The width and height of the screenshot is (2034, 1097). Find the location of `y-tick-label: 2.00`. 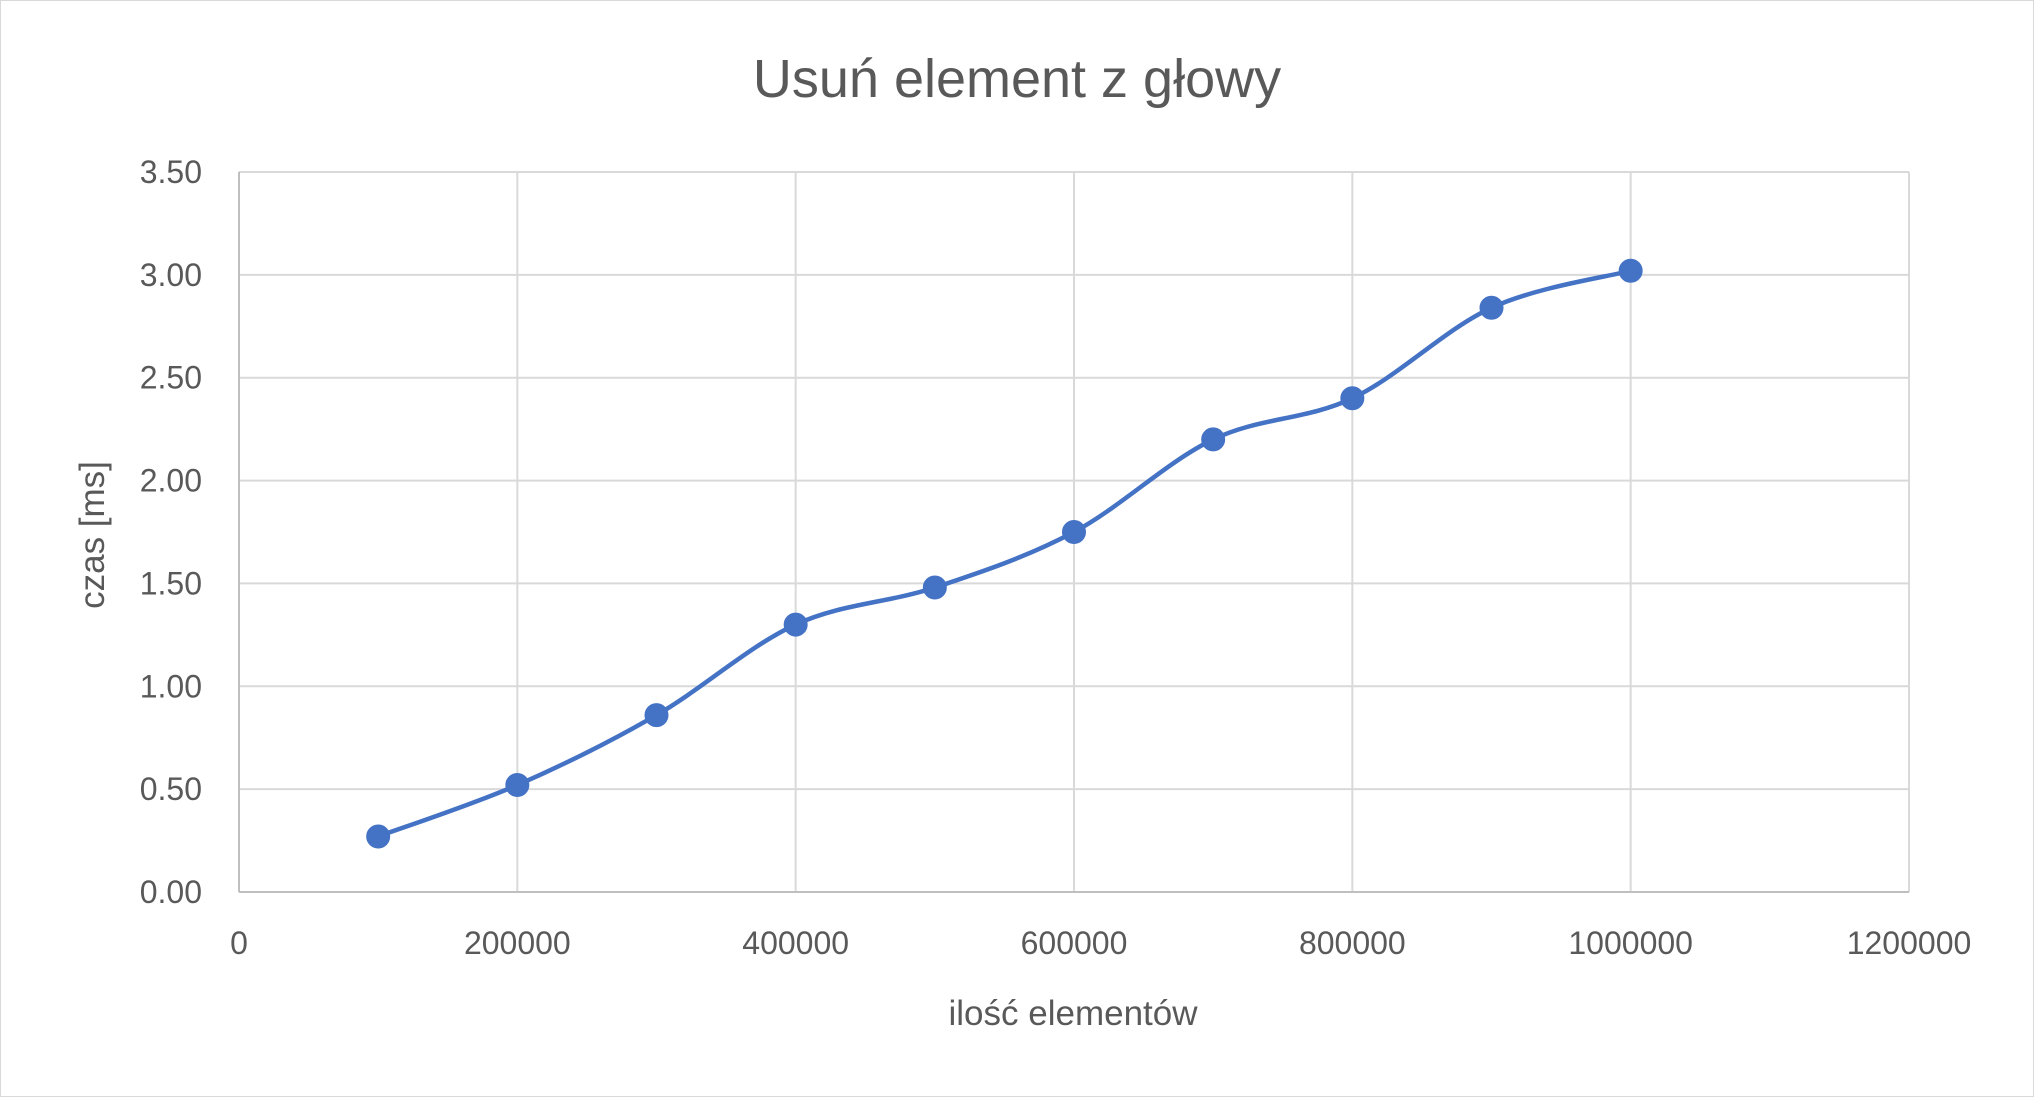

y-tick-label: 2.00 is located at coordinates (171, 481).